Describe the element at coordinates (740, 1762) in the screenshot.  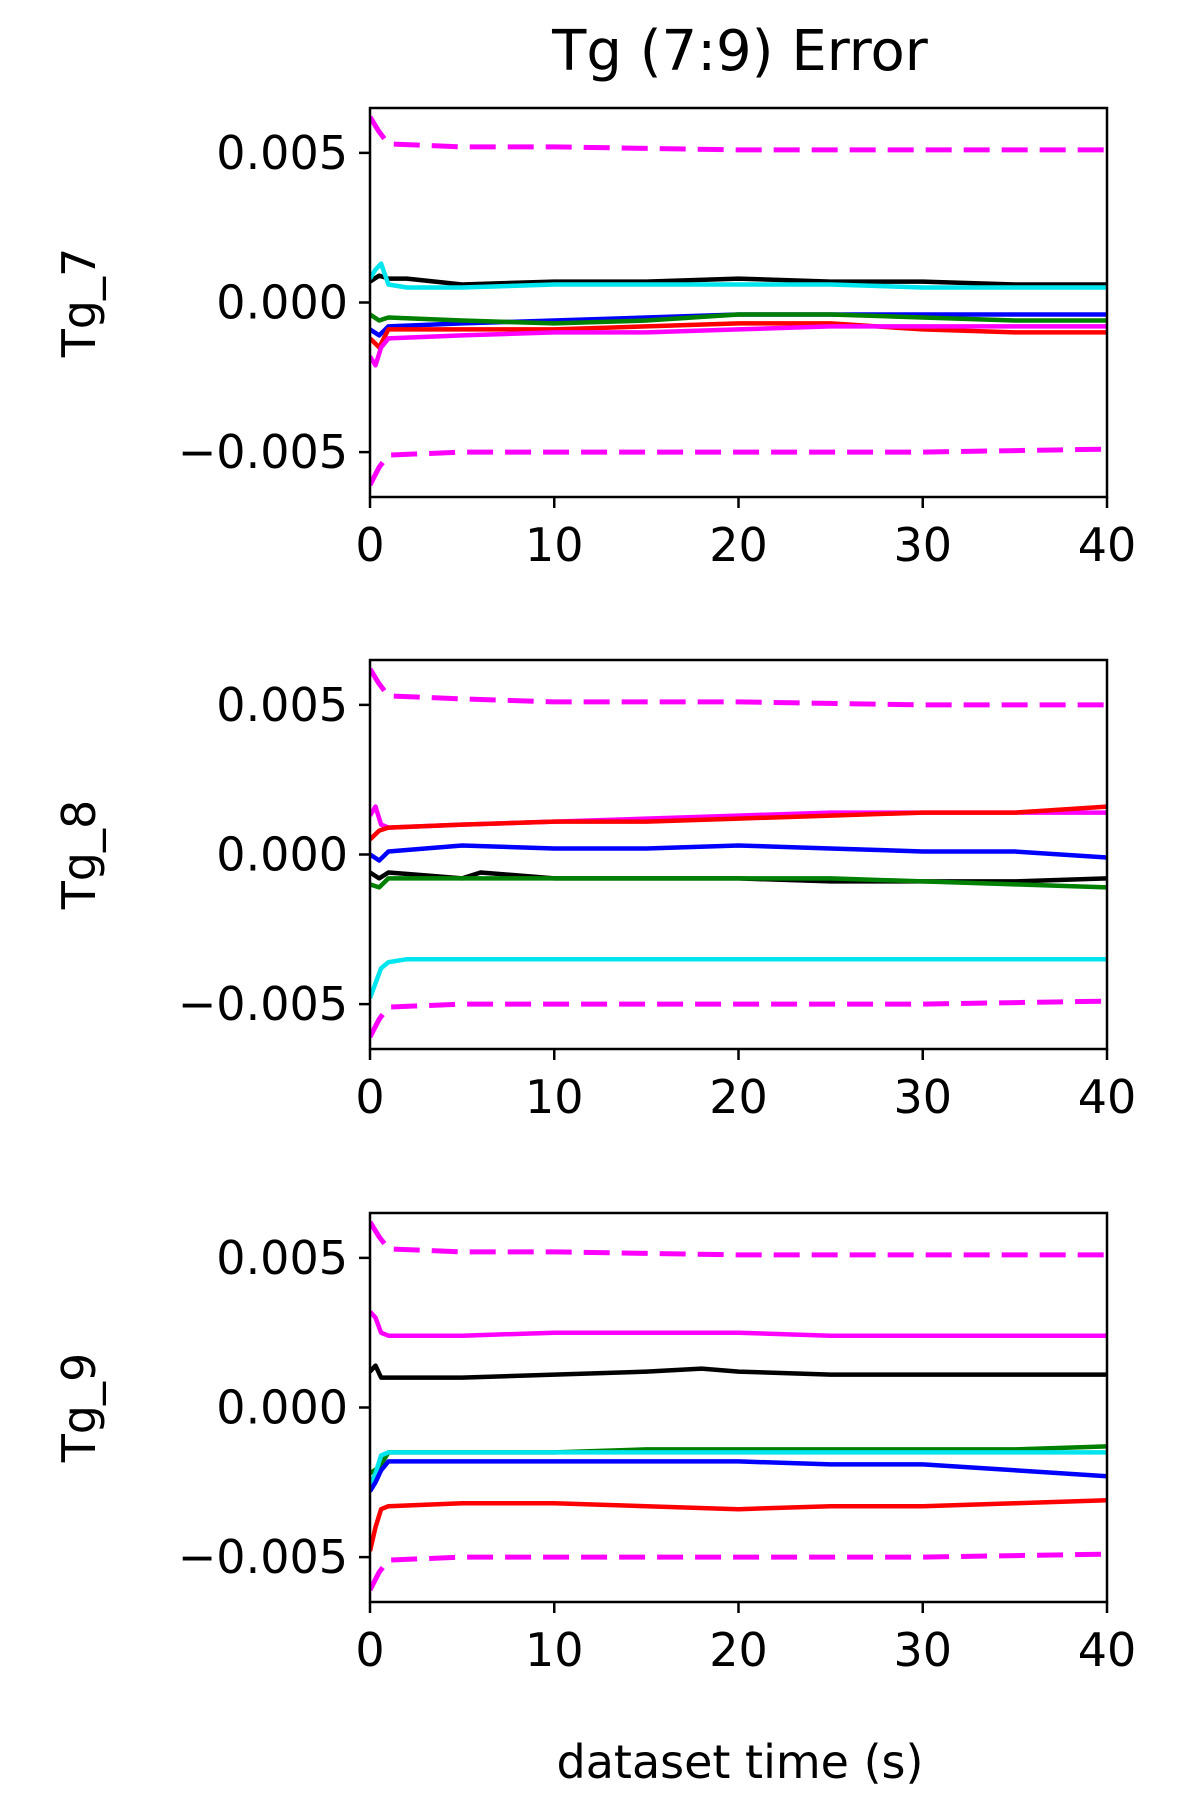
I see `x-axis-label: dataset time (s)` at that location.